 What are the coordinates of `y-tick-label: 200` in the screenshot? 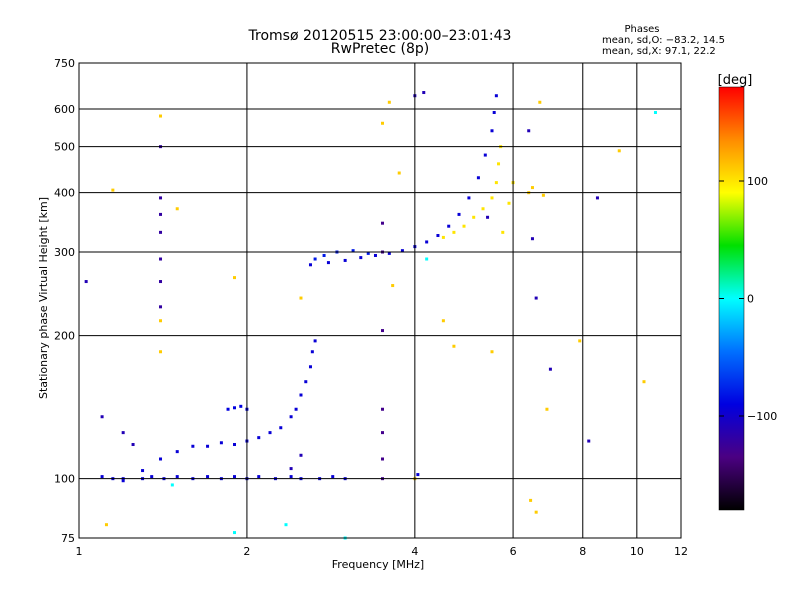 It's located at (64, 336).